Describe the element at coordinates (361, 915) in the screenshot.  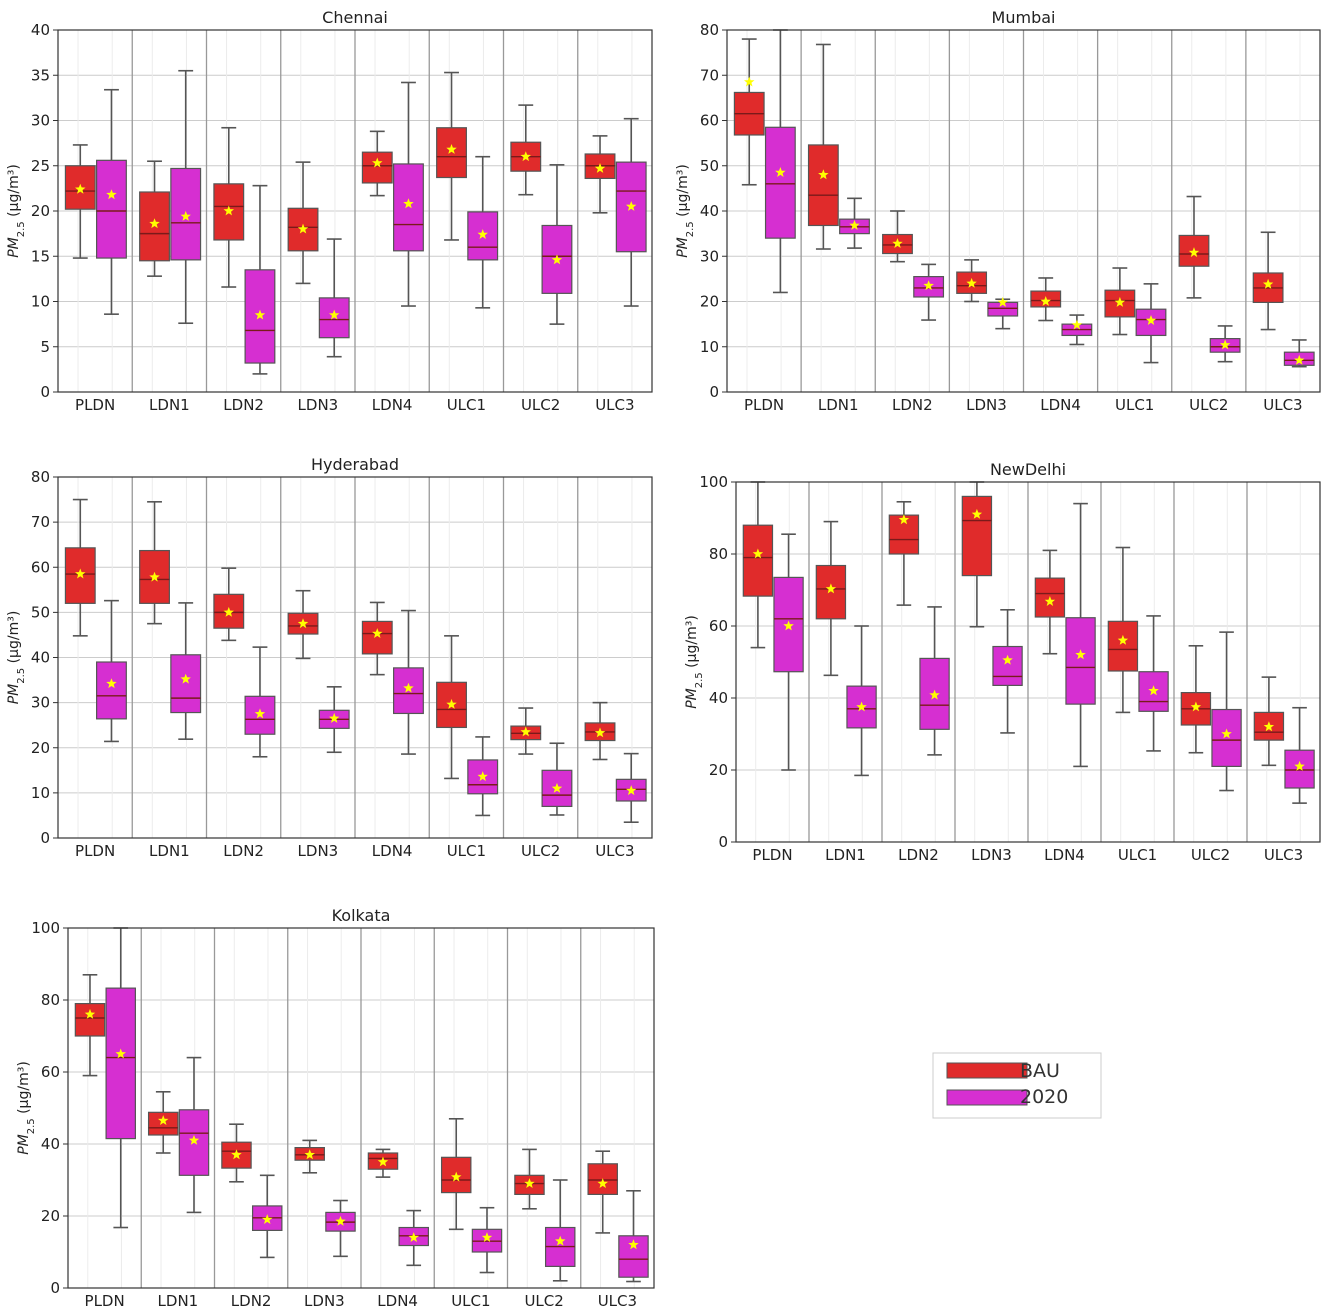
I see `panel-title: Kolkata` at that location.